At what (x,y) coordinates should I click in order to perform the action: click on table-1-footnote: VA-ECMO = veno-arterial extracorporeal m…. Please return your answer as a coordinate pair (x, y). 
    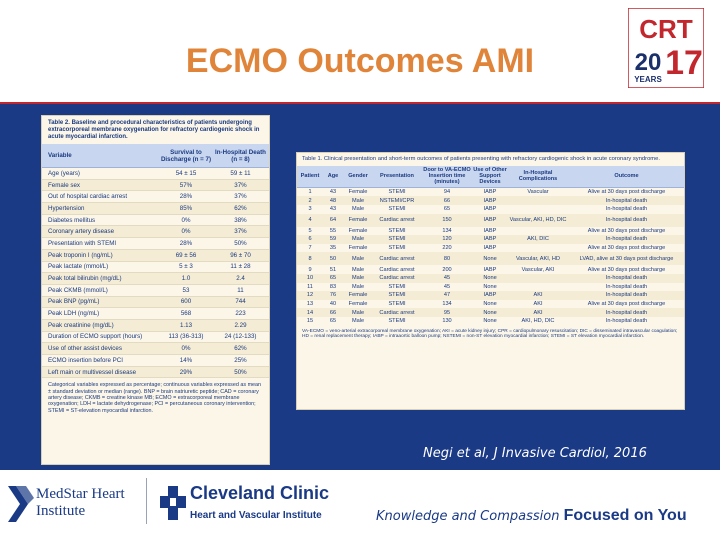
    Looking at the image, I should click on (490, 334).